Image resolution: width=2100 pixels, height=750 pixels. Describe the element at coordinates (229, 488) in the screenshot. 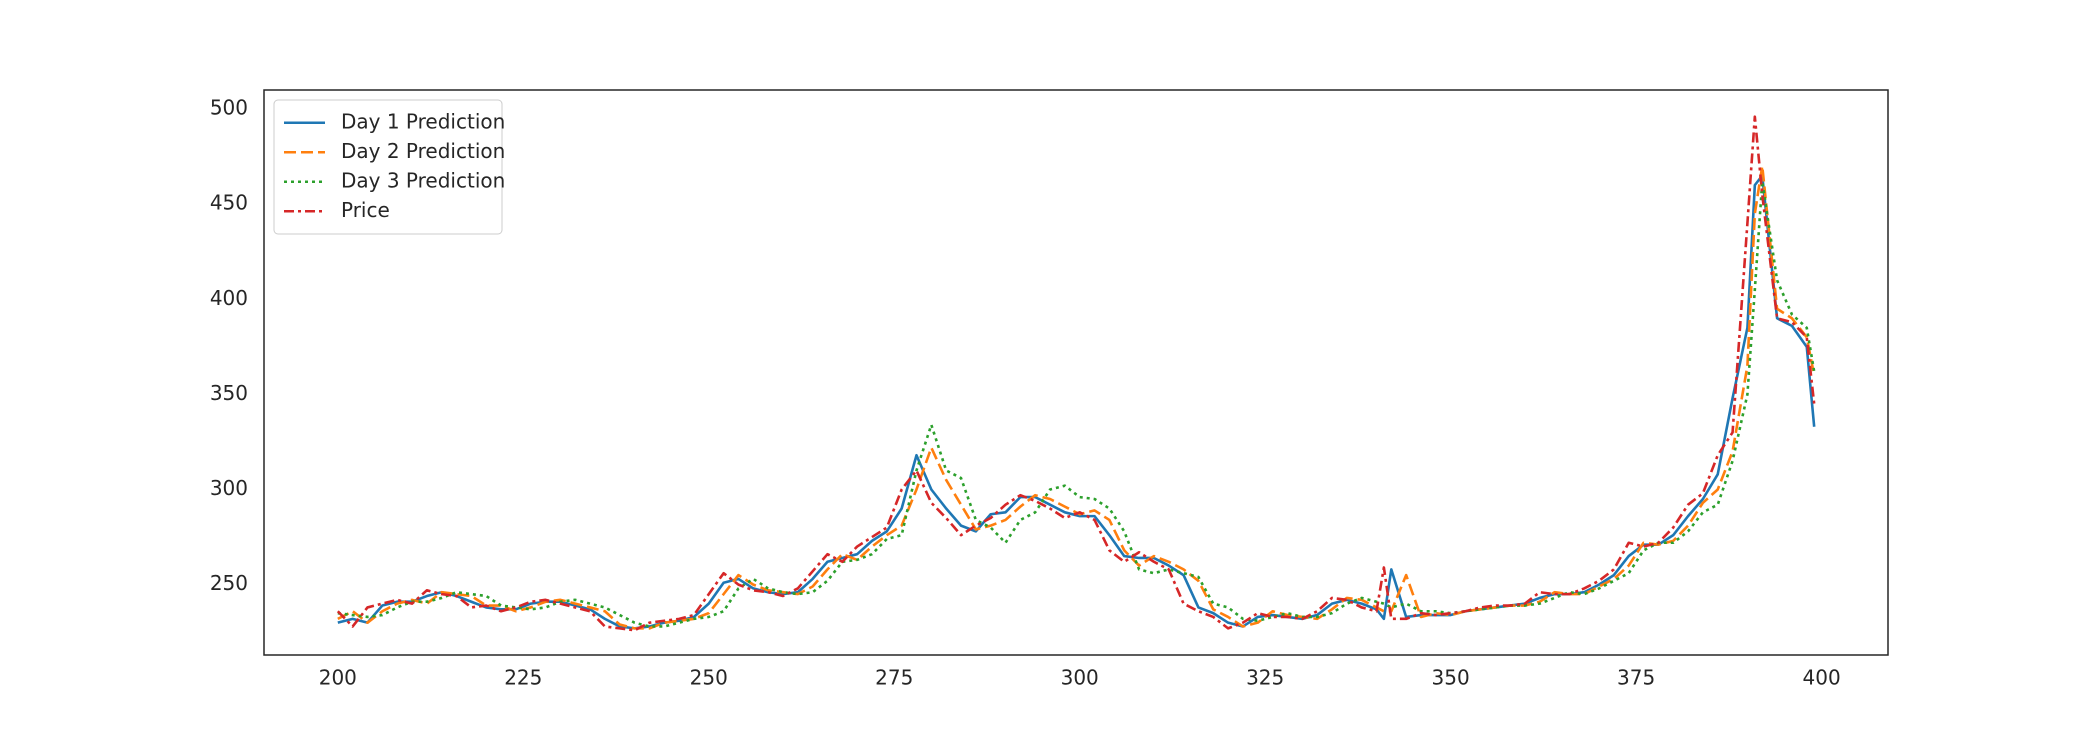

I see `y-tick-label: 300` at that location.